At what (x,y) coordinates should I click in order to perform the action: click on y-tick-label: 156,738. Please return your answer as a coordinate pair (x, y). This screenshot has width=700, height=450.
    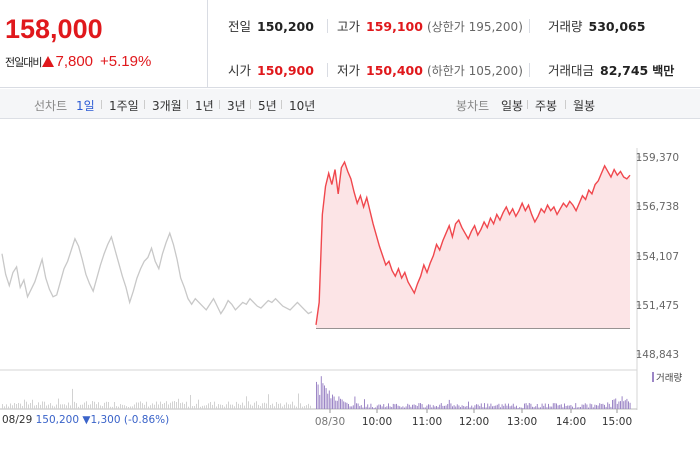
    Looking at the image, I should click on (657, 207).